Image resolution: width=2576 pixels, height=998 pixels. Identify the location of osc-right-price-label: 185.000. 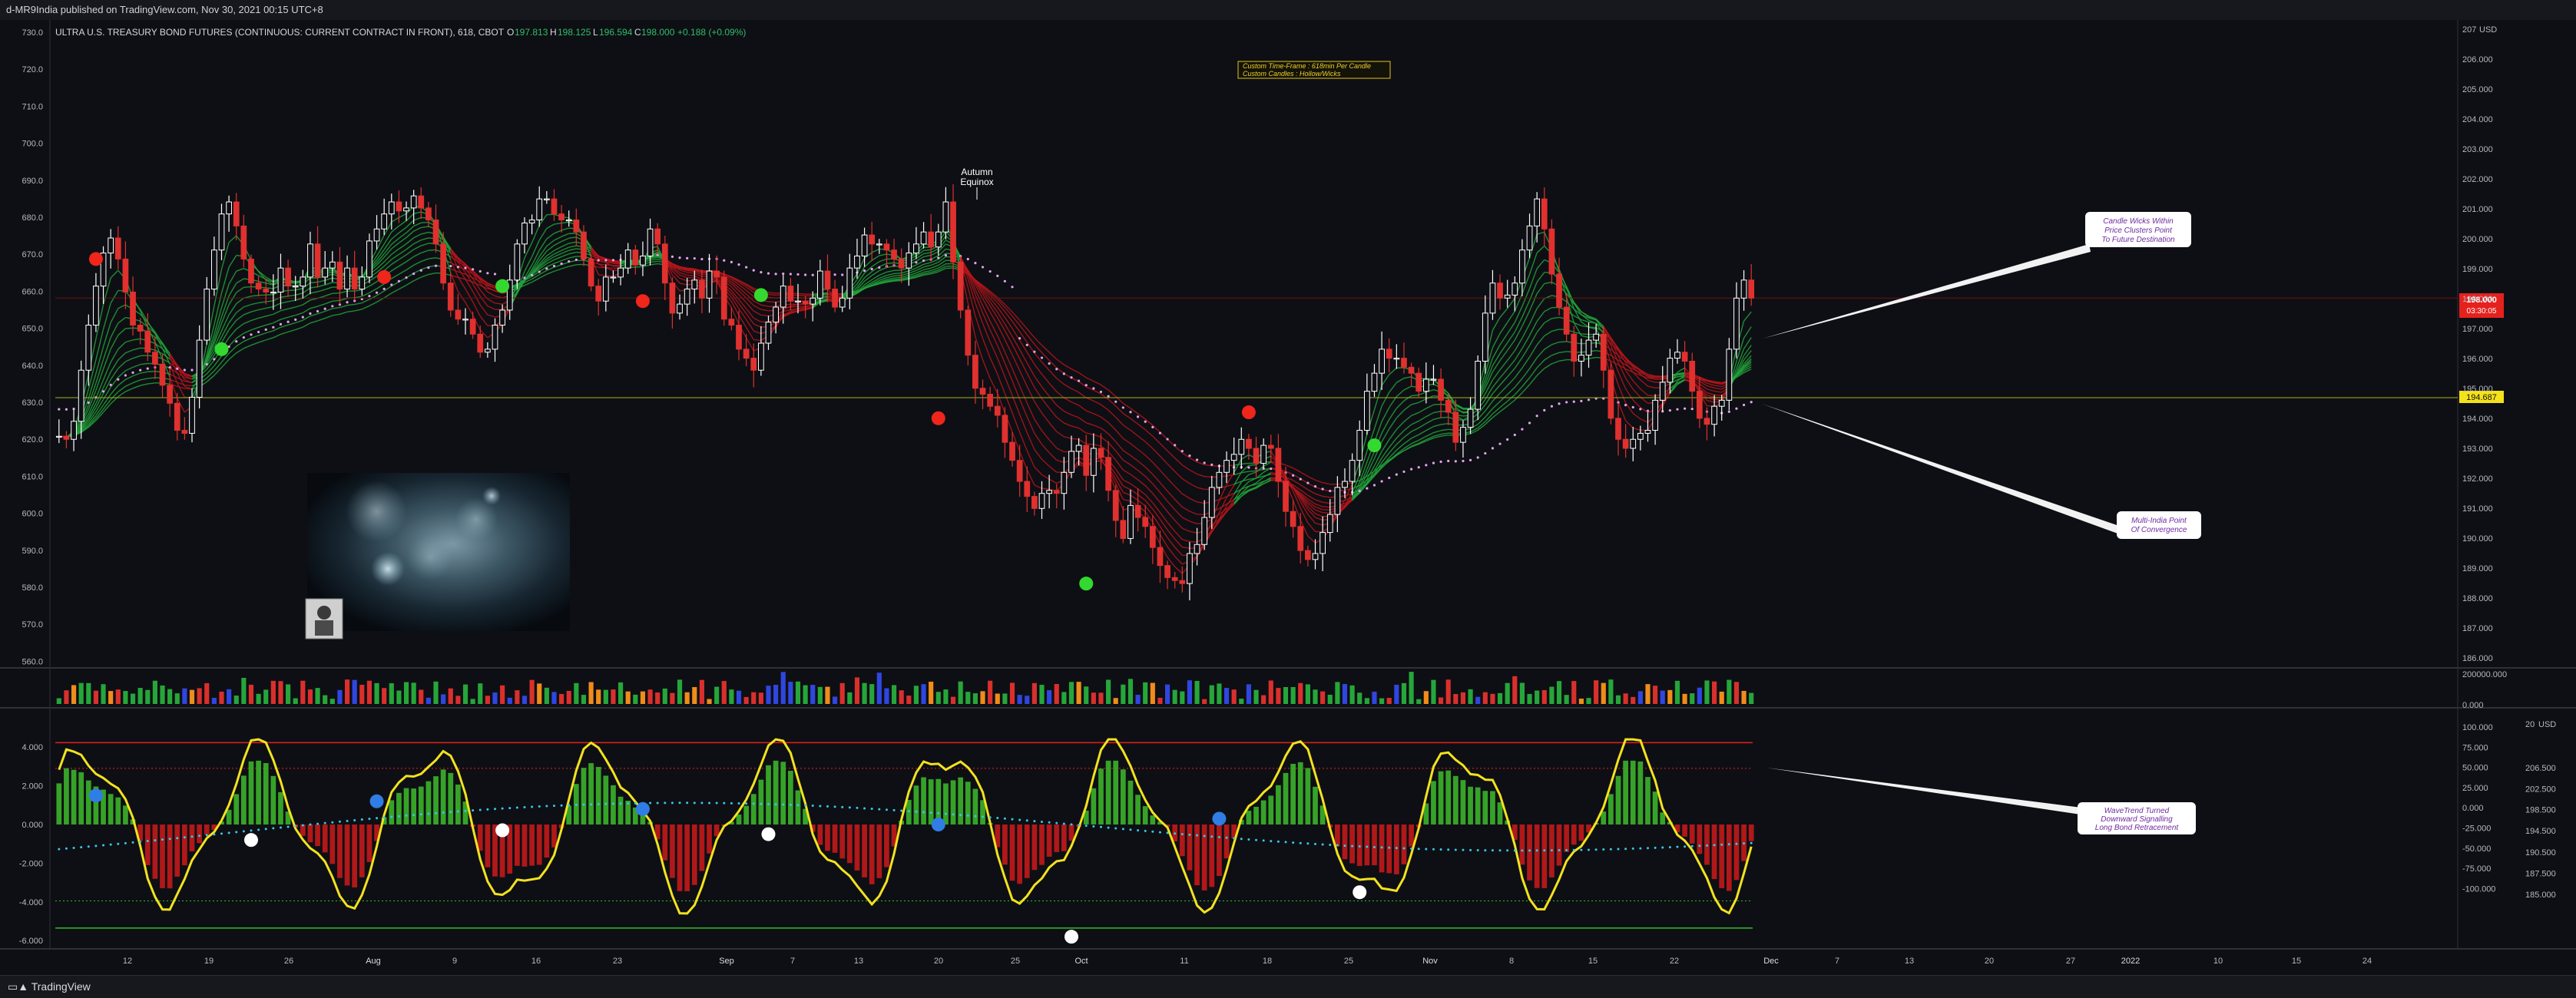
(2541, 895).